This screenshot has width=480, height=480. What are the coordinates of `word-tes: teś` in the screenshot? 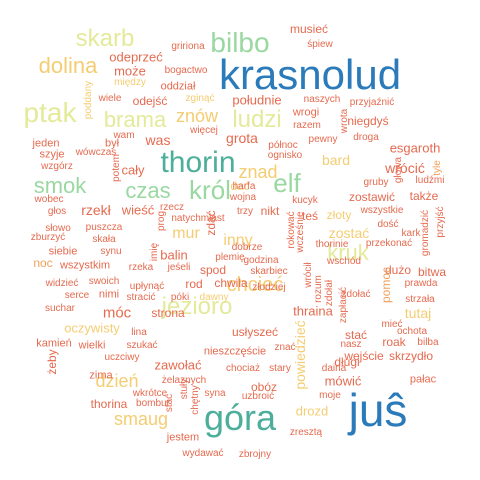 It's located at (310, 216).